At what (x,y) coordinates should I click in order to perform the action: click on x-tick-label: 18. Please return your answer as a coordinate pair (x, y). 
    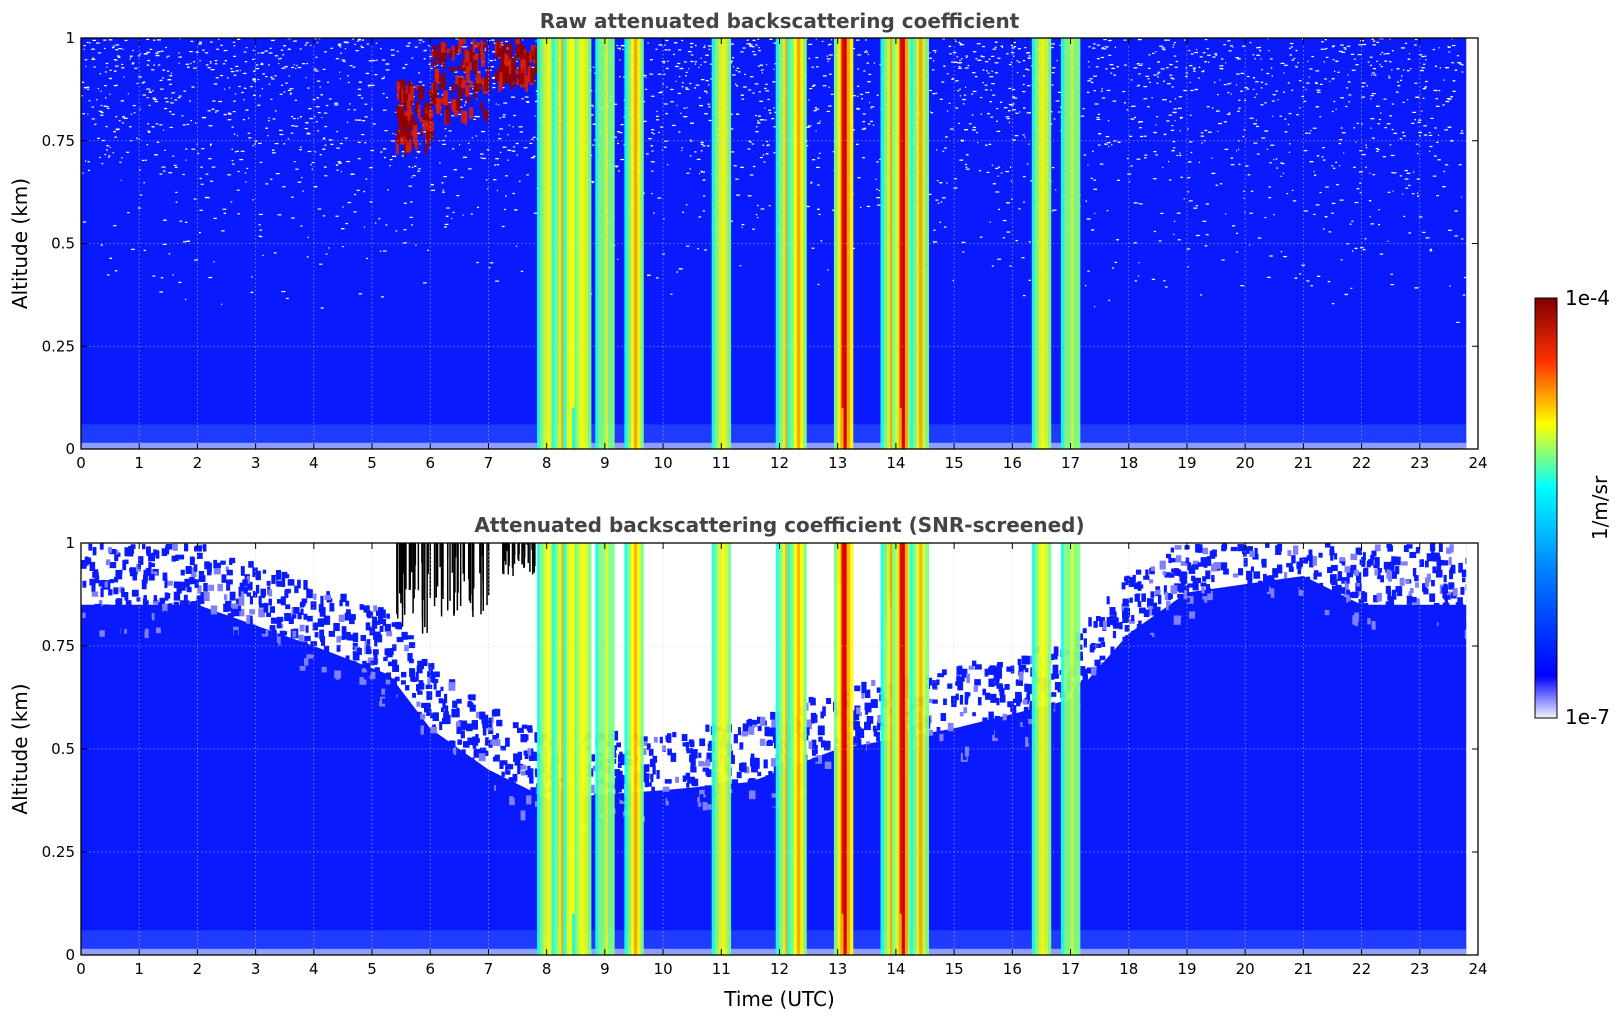
    Looking at the image, I should click on (1128, 969).